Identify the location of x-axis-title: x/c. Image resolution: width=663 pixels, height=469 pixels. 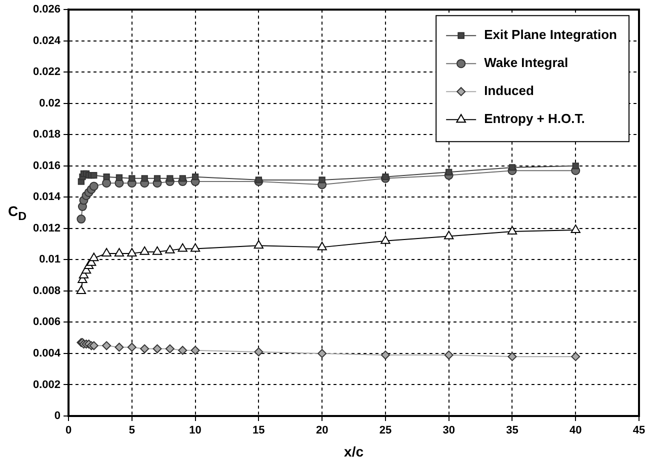
(354, 451).